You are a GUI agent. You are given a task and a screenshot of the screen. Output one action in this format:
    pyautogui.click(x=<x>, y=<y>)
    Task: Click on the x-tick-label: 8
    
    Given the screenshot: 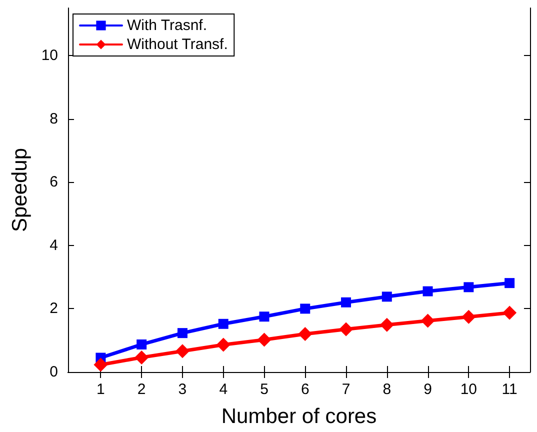 What is the action you would take?
    pyautogui.click(x=387, y=389)
    